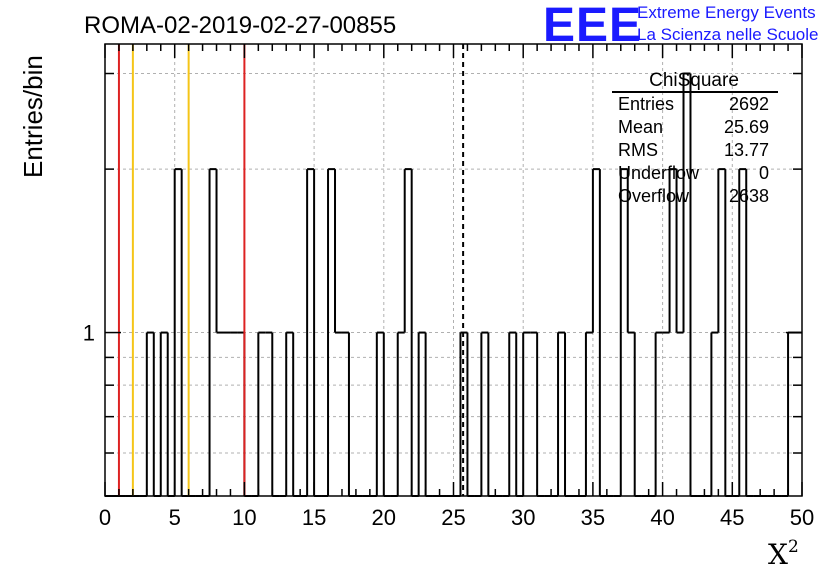  I want to click on chart-title: ROMA-02-2019-02-27-00855, so click(240, 25).